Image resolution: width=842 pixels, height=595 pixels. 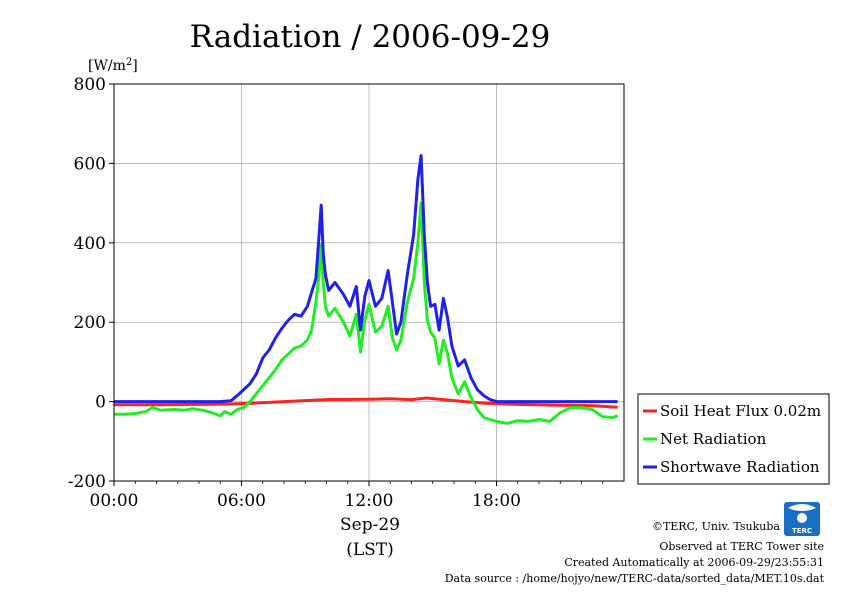 I want to click on y-tick-label: 600, so click(x=90, y=164).